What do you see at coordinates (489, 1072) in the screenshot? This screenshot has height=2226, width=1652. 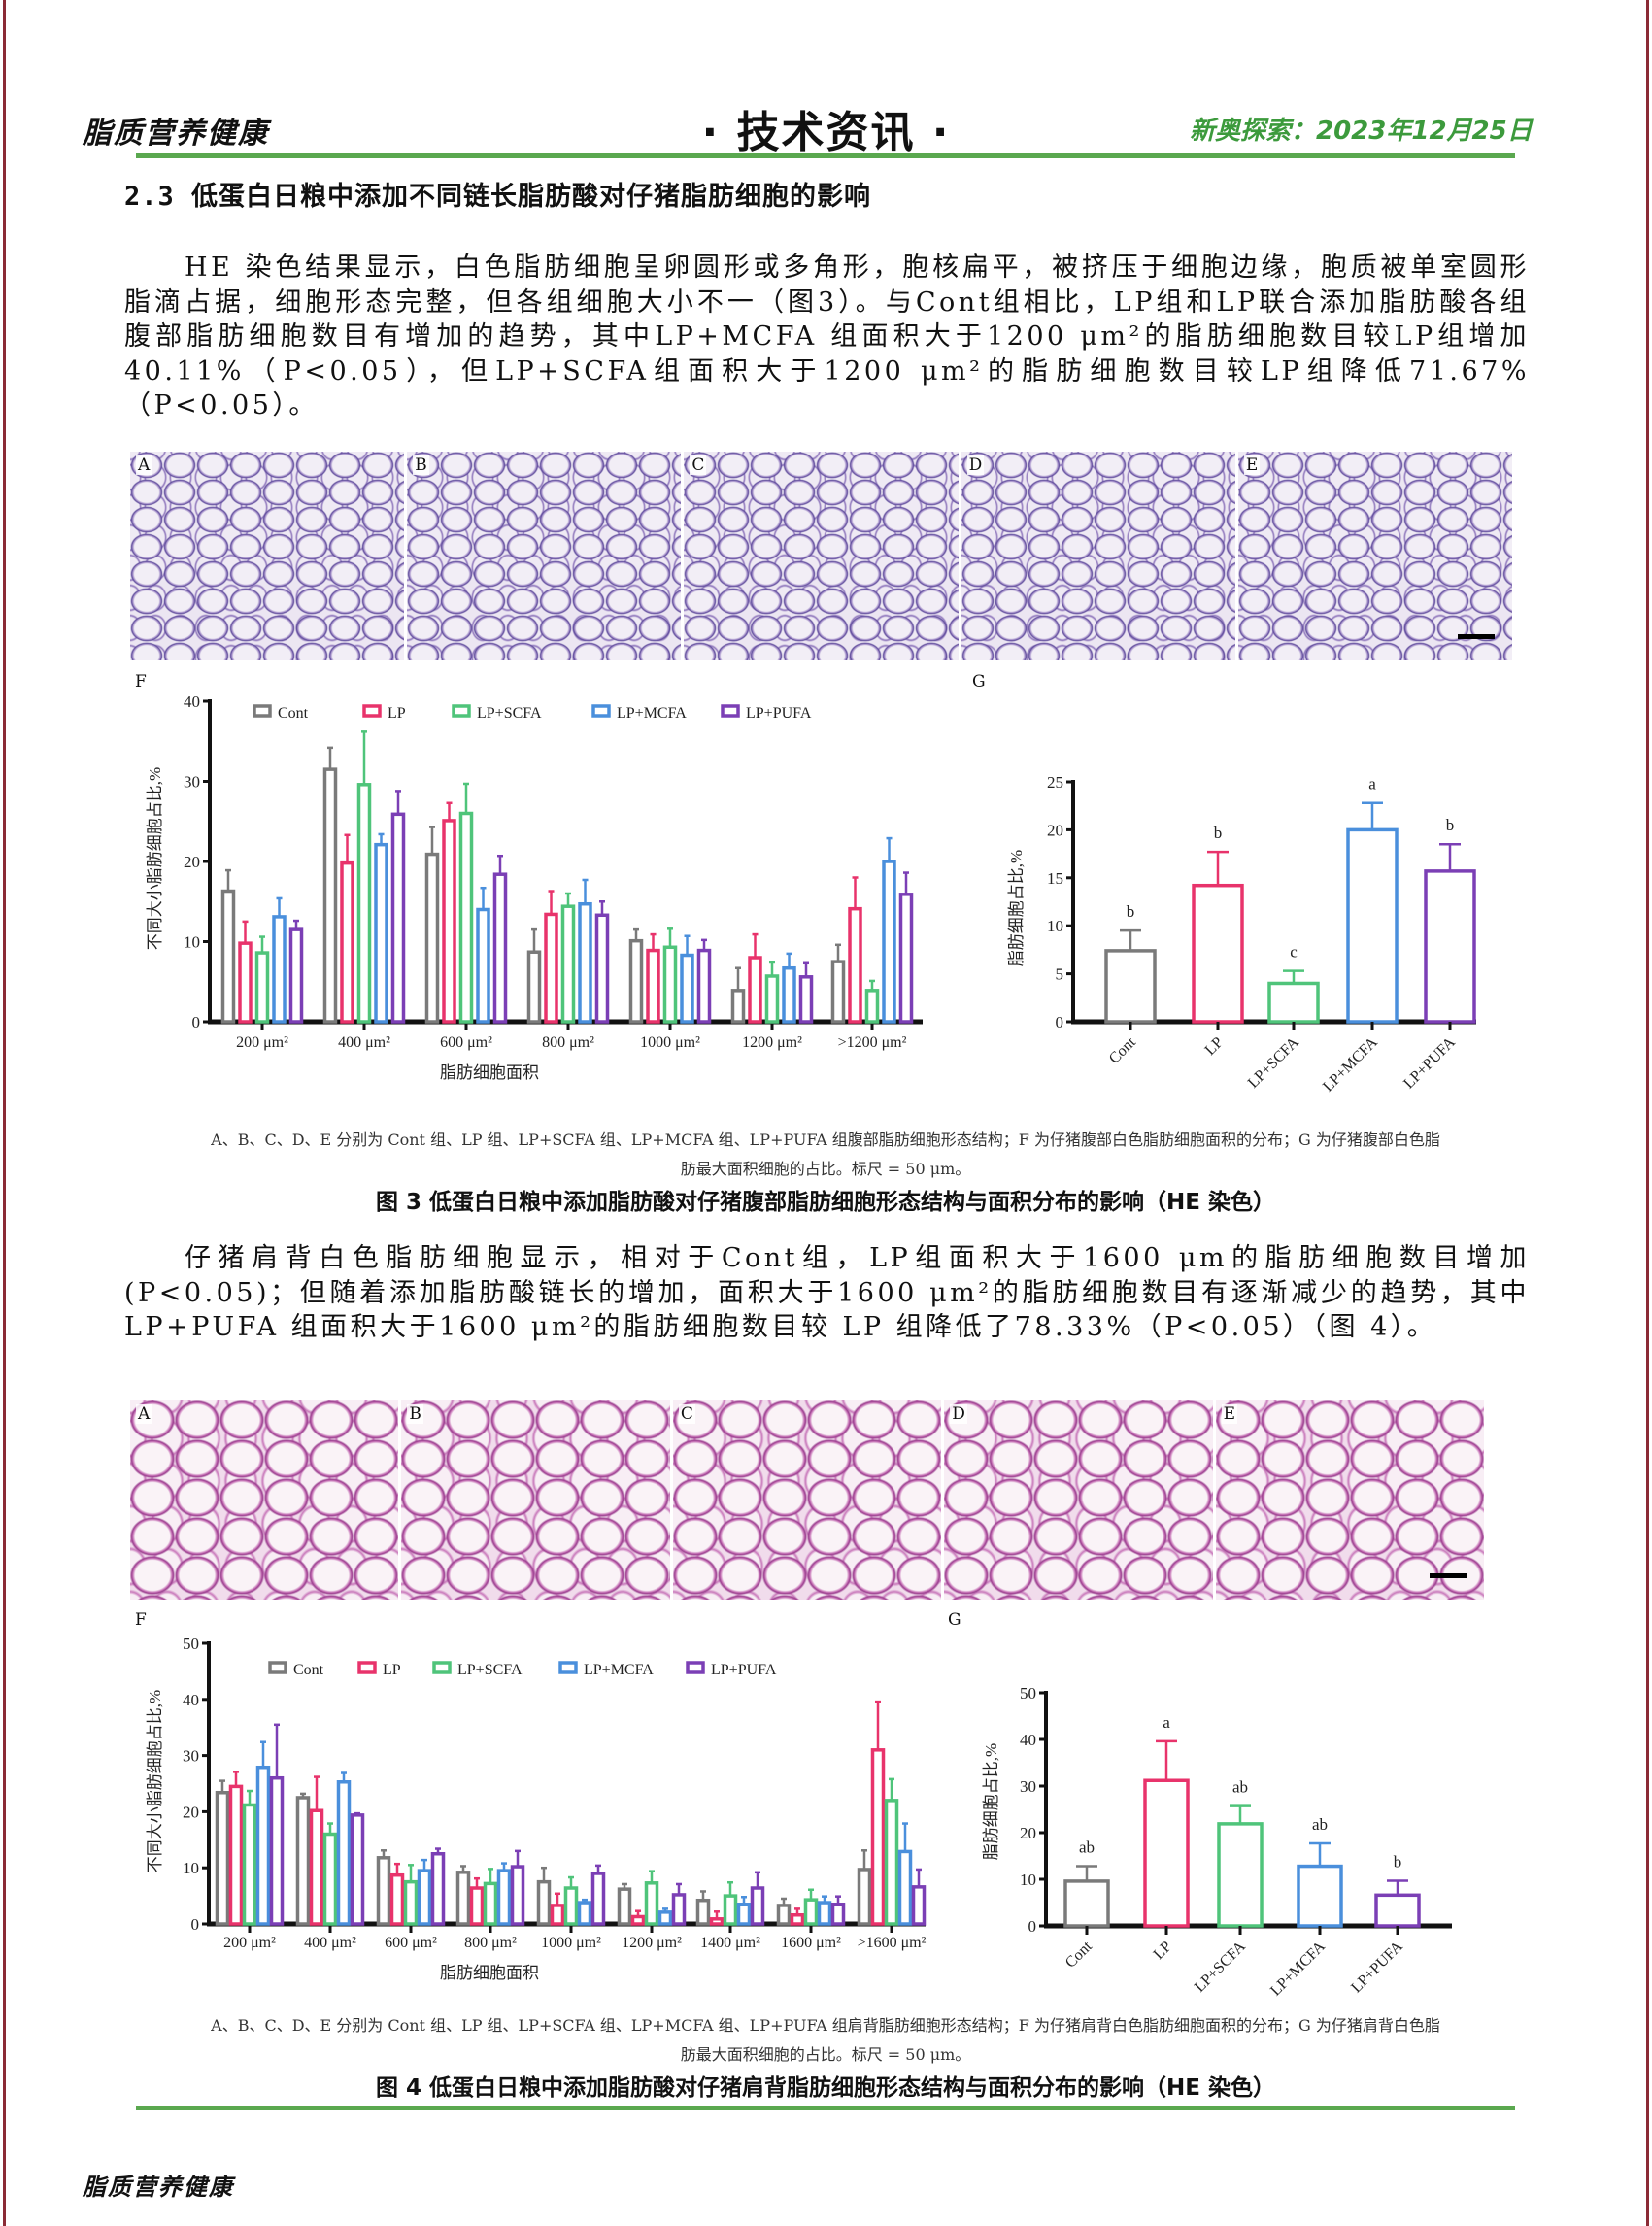 I see `x-axis-label: 脂肪细胞面积` at bounding box center [489, 1072].